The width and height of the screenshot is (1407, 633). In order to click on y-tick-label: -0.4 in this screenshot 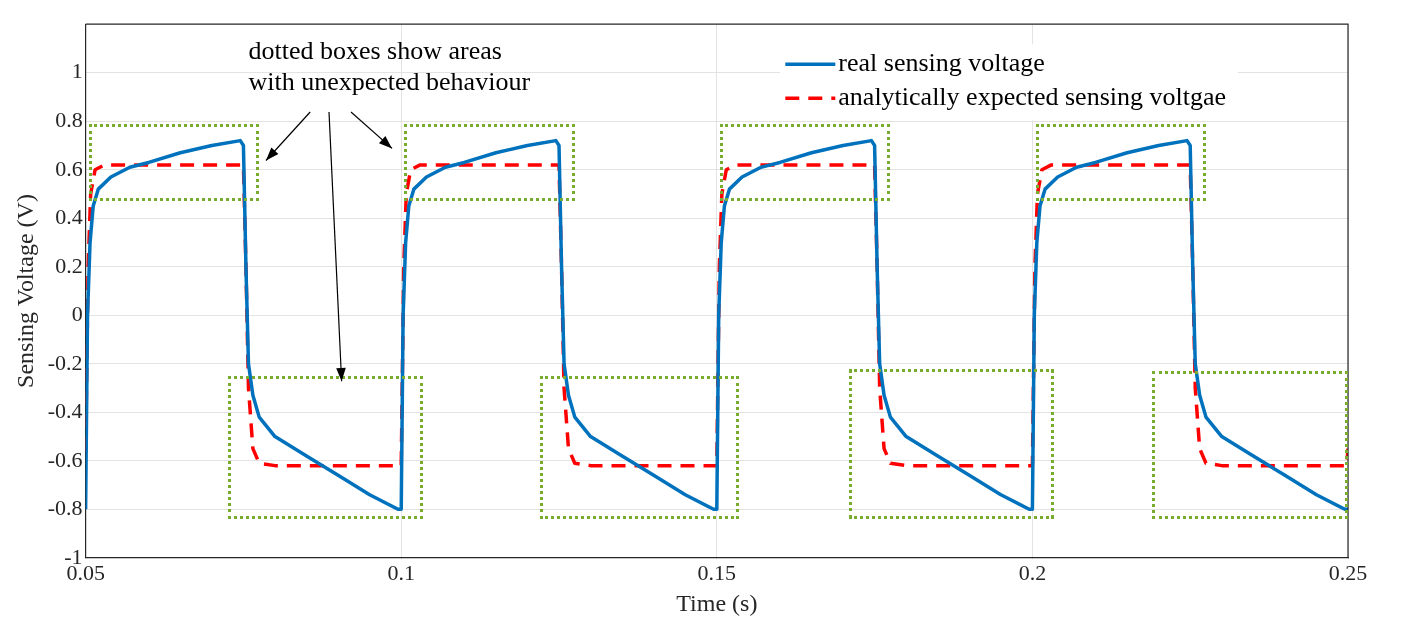, I will do `click(65, 411)`.